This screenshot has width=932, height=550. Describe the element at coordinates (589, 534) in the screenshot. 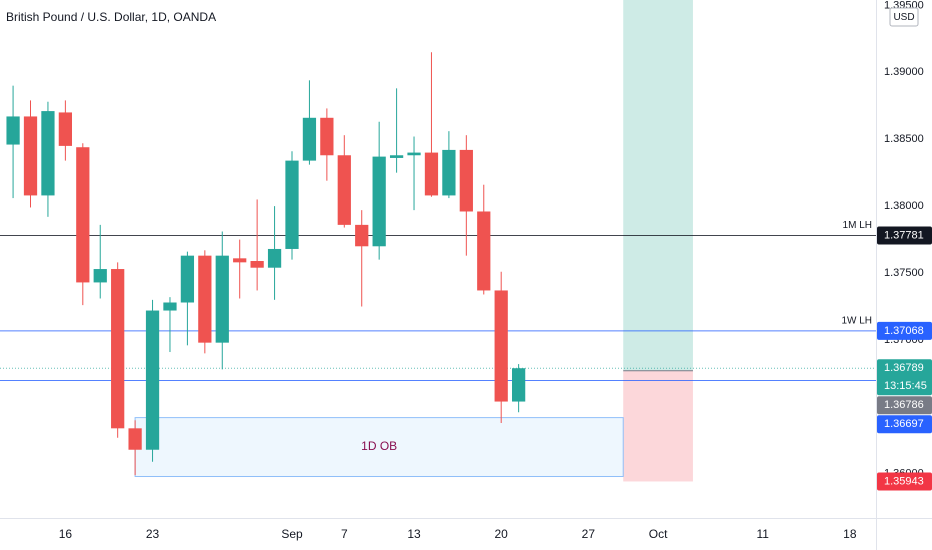

I see `x-tick-label: 27` at that location.